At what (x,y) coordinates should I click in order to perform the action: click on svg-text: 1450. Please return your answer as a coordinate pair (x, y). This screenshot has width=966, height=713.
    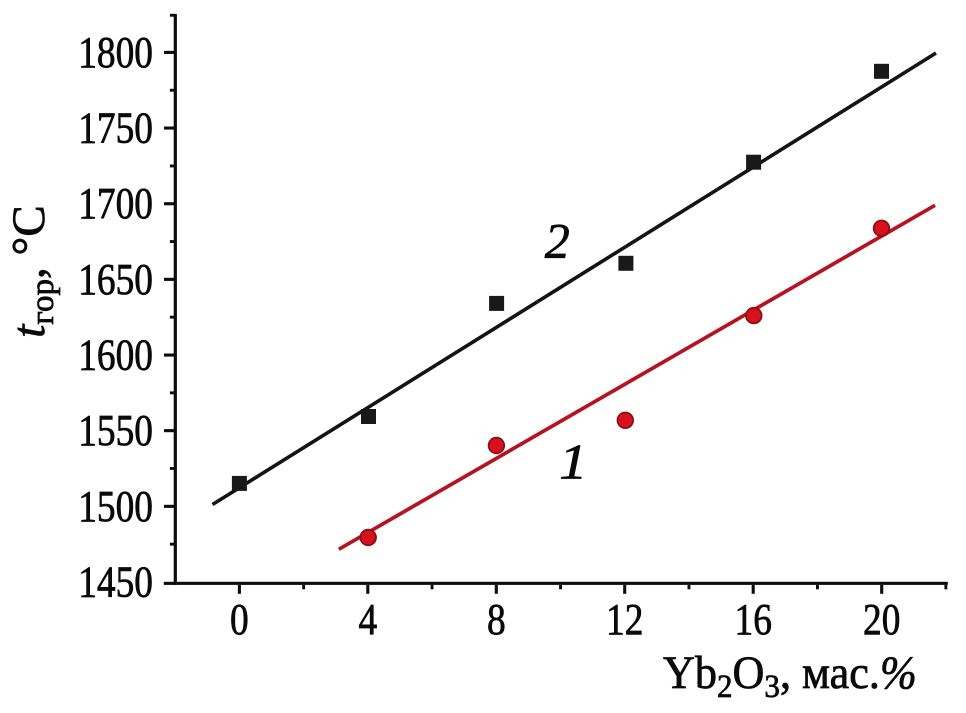
    Looking at the image, I should click on (115, 582).